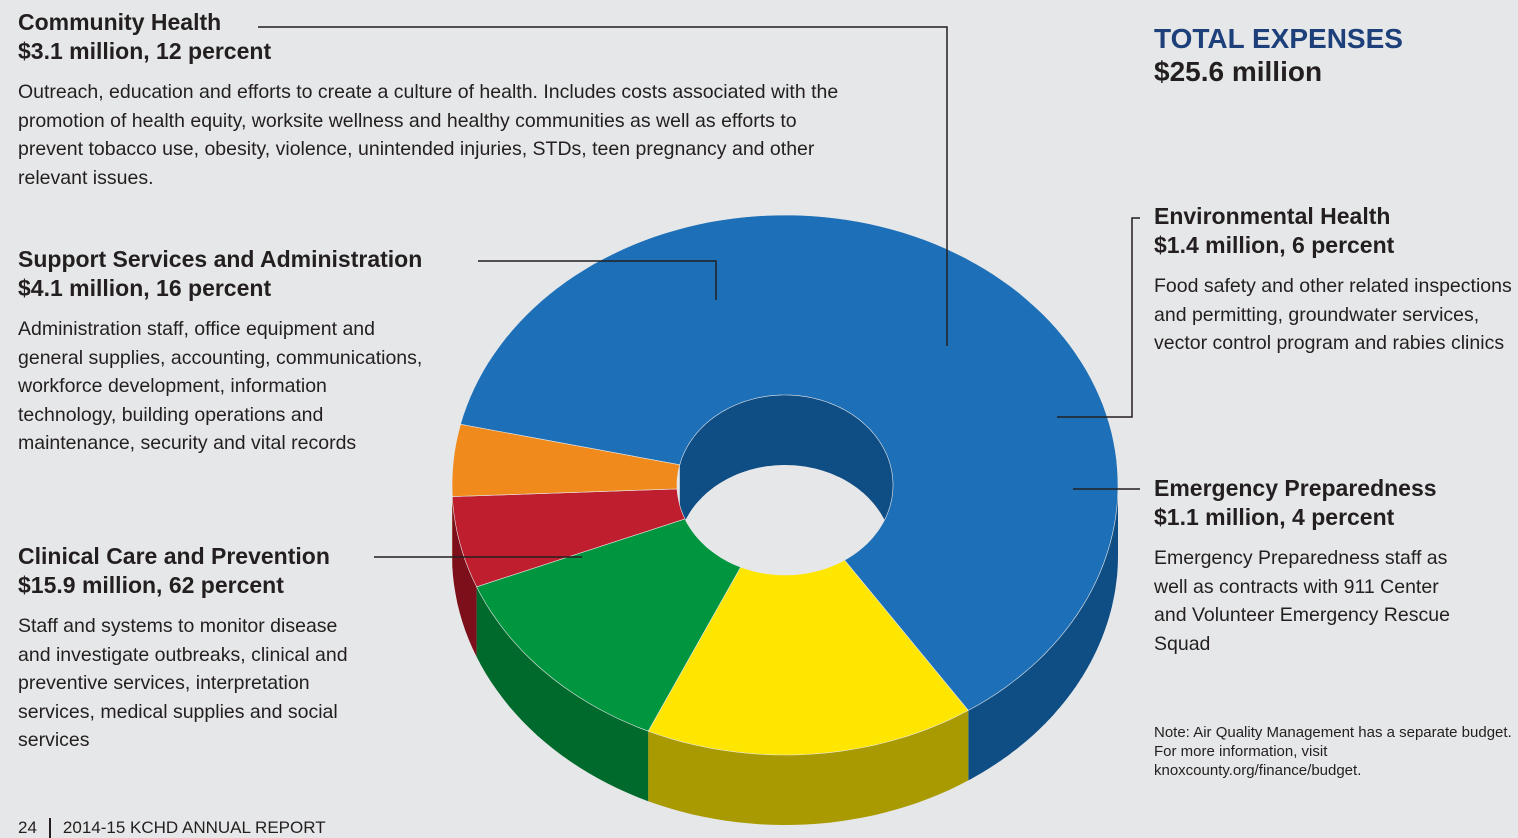 The height and width of the screenshot is (838, 1518). I want to click on total-expenses-label: TOTAL EXPENSES, so click(1278, 38).